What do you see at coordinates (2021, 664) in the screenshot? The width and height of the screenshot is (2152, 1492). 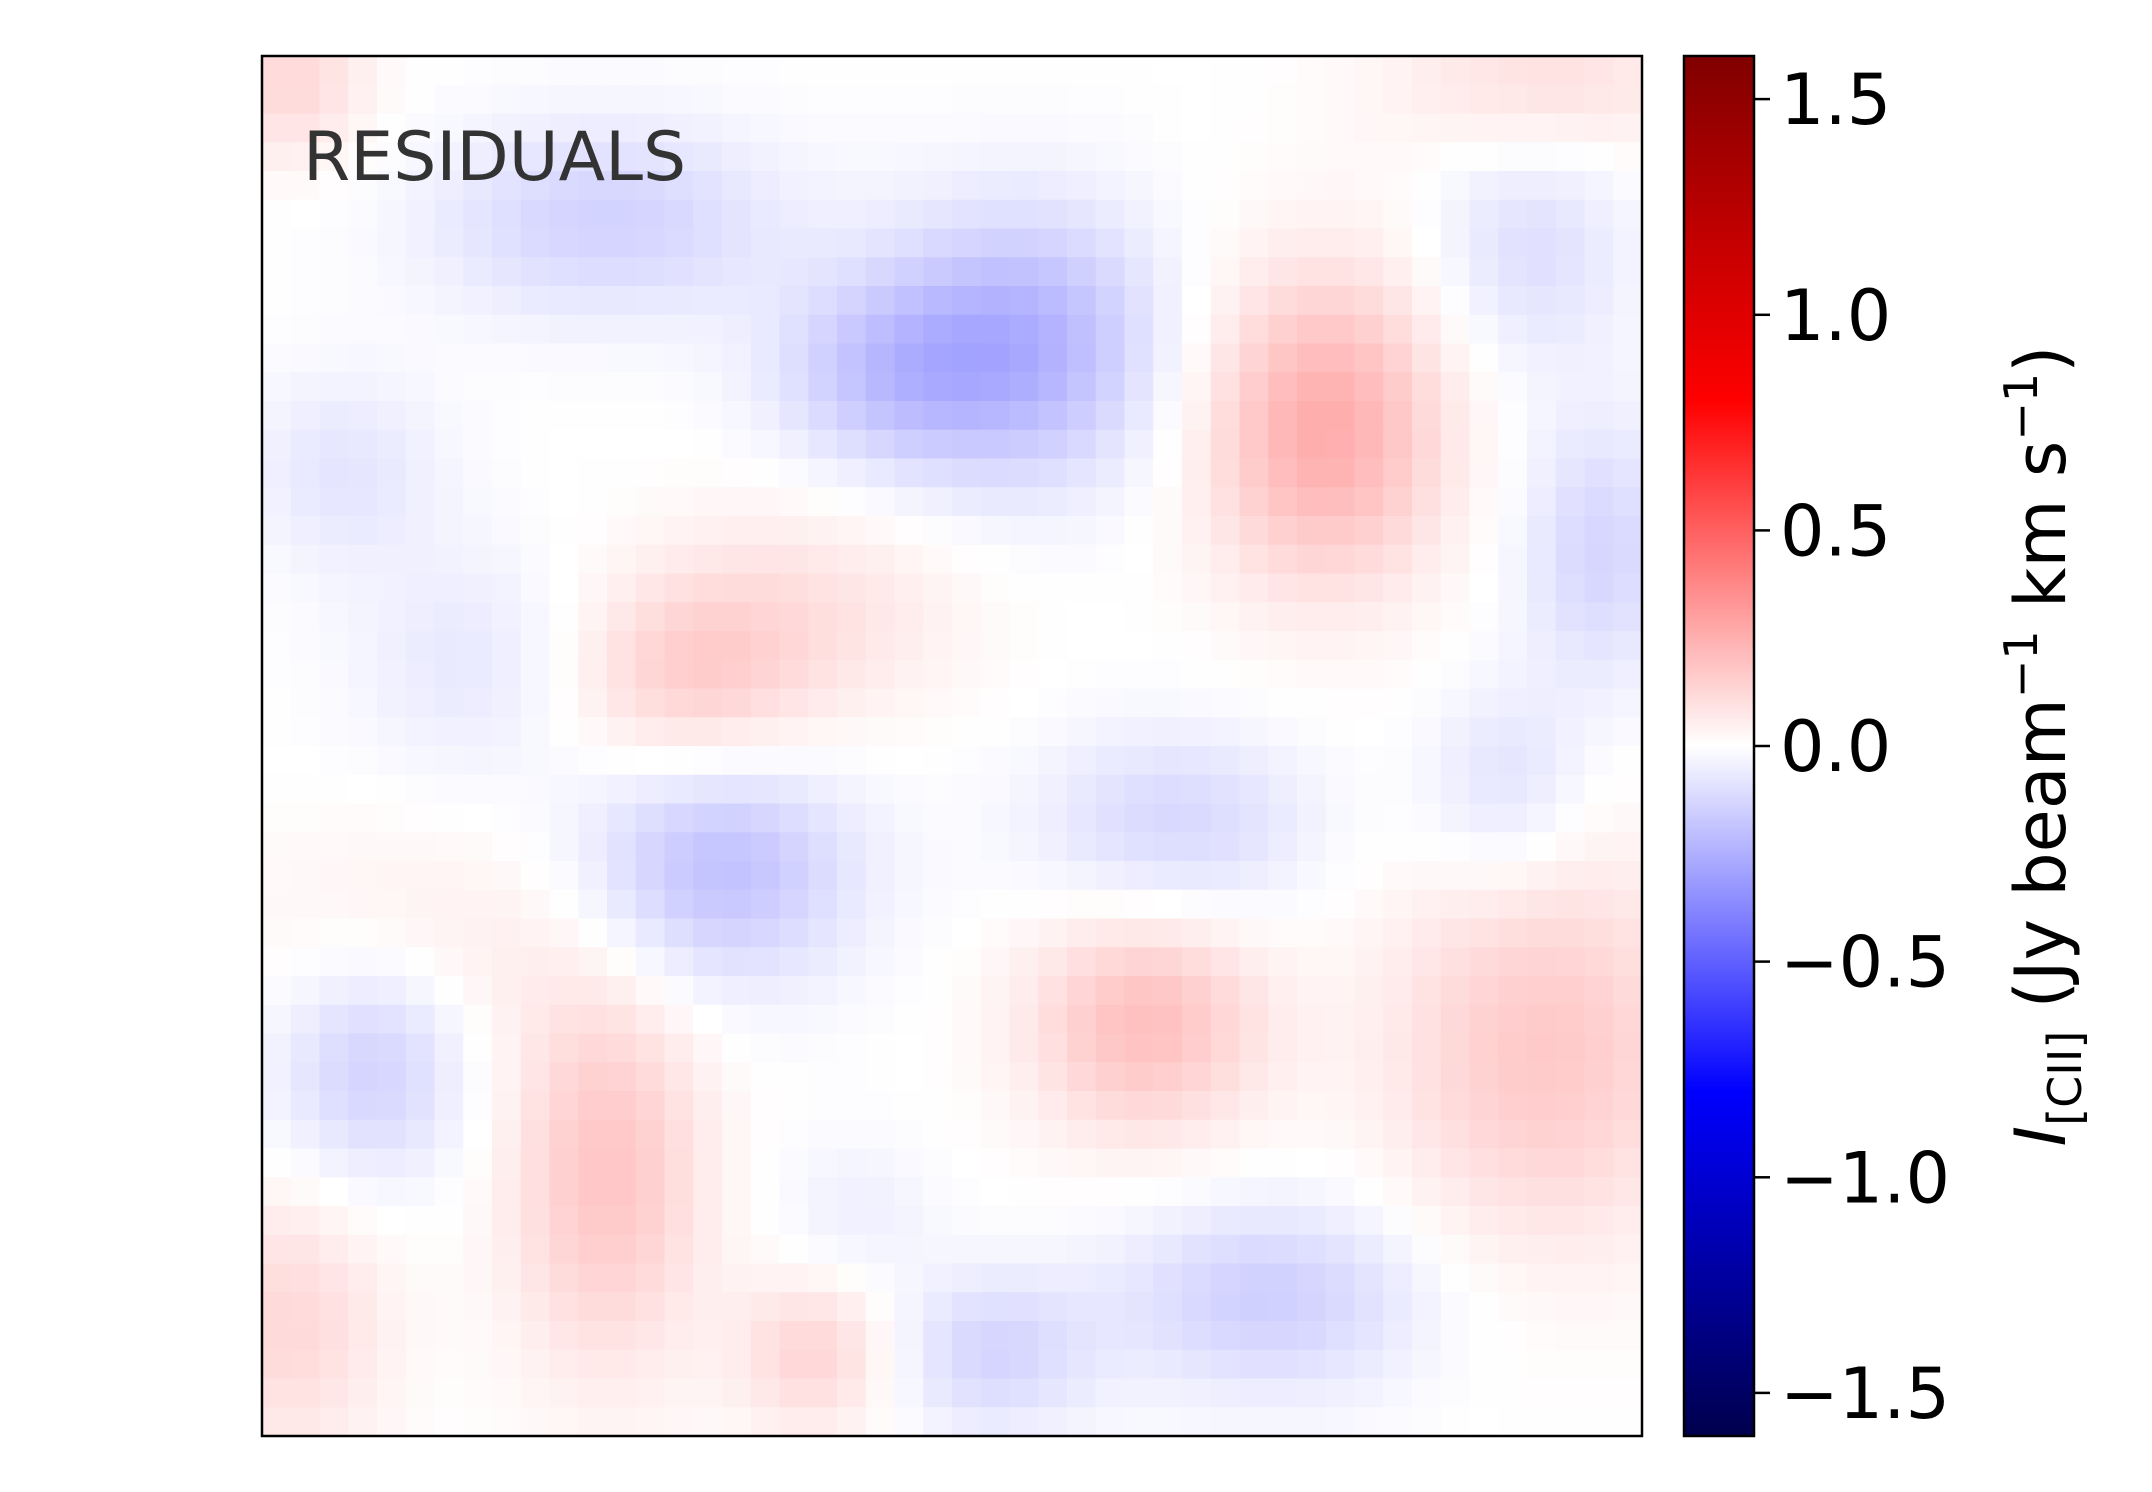 I see `colorbar-label-exp1: −1` at bounding box center [2021, 664].